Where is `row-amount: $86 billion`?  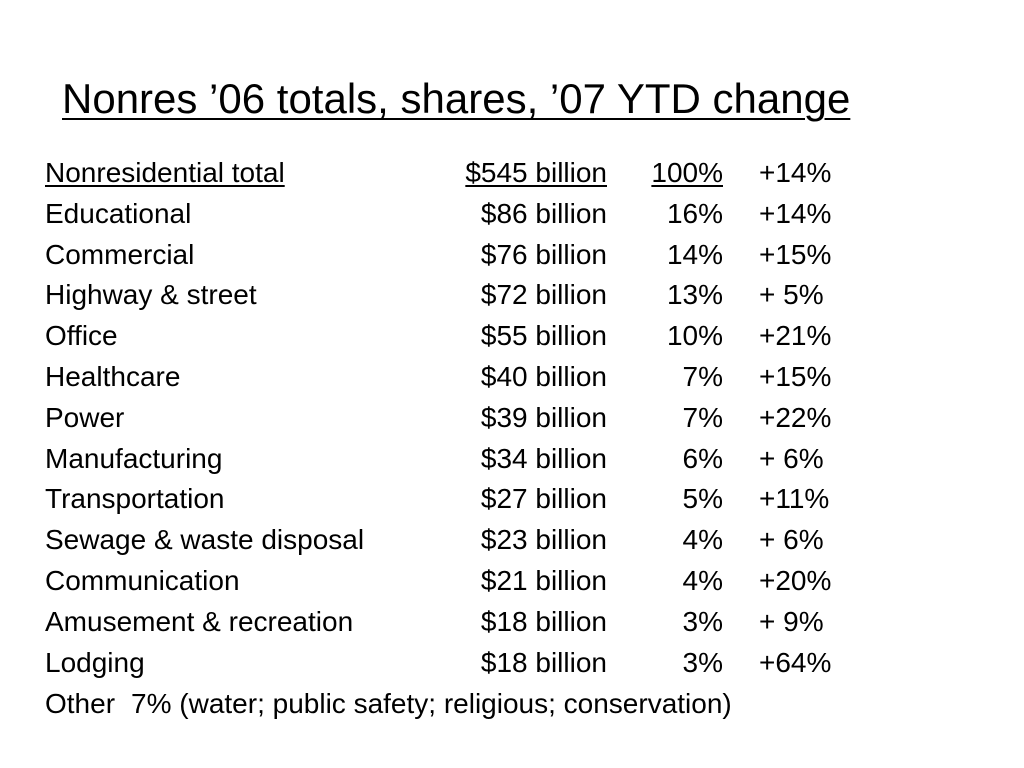 row-amount: $86 billion is located at coordinates (543, 213).